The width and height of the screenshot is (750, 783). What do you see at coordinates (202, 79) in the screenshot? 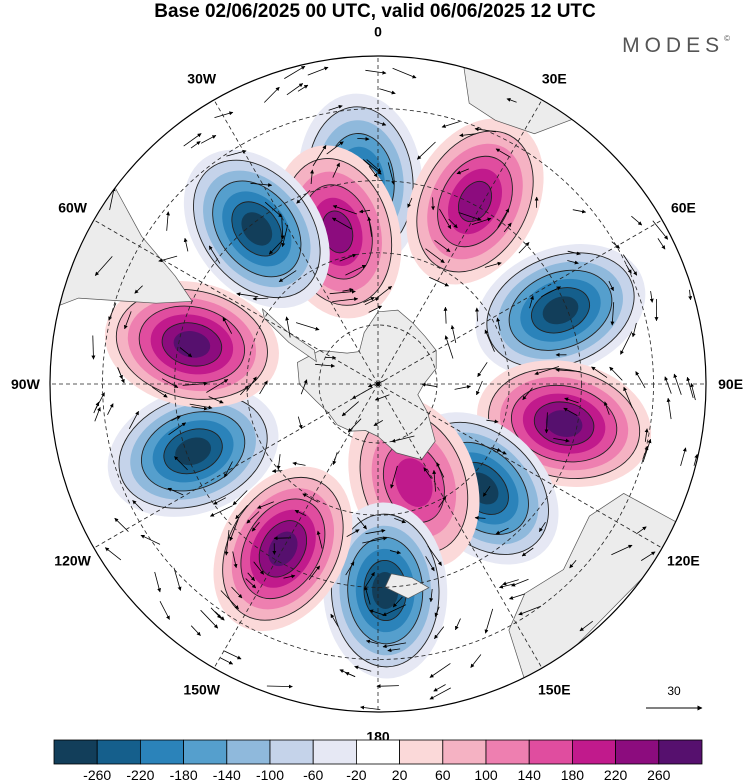
I see `longitude-label: 30W` at bounding box center [202, 79].